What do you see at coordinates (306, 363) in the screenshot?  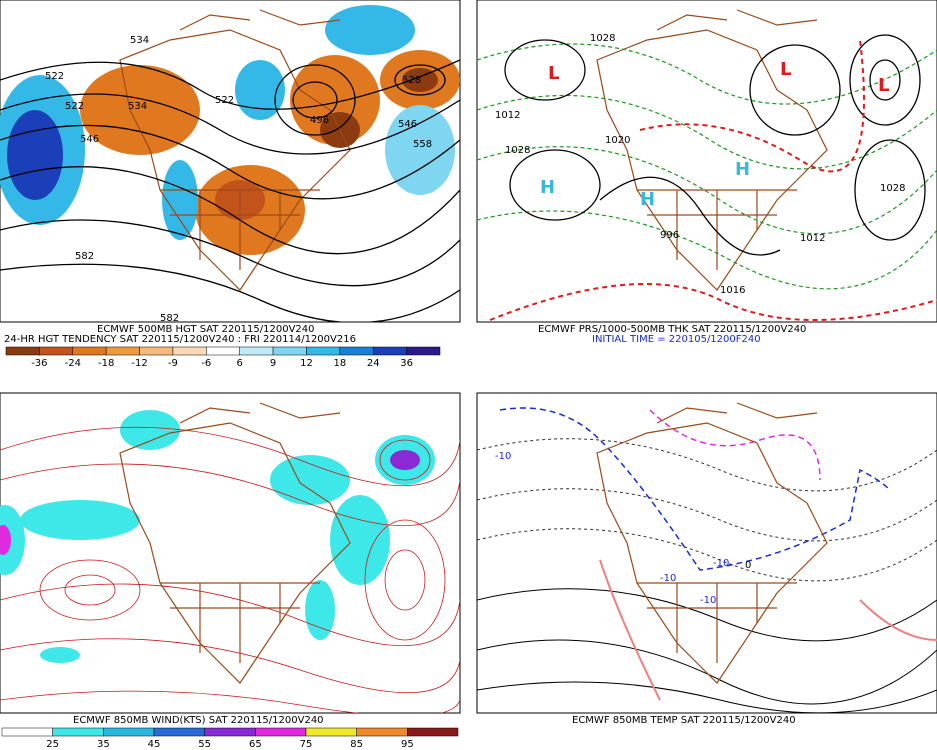 I see `colorbar-label: 12` at bounding box center [306, 363].